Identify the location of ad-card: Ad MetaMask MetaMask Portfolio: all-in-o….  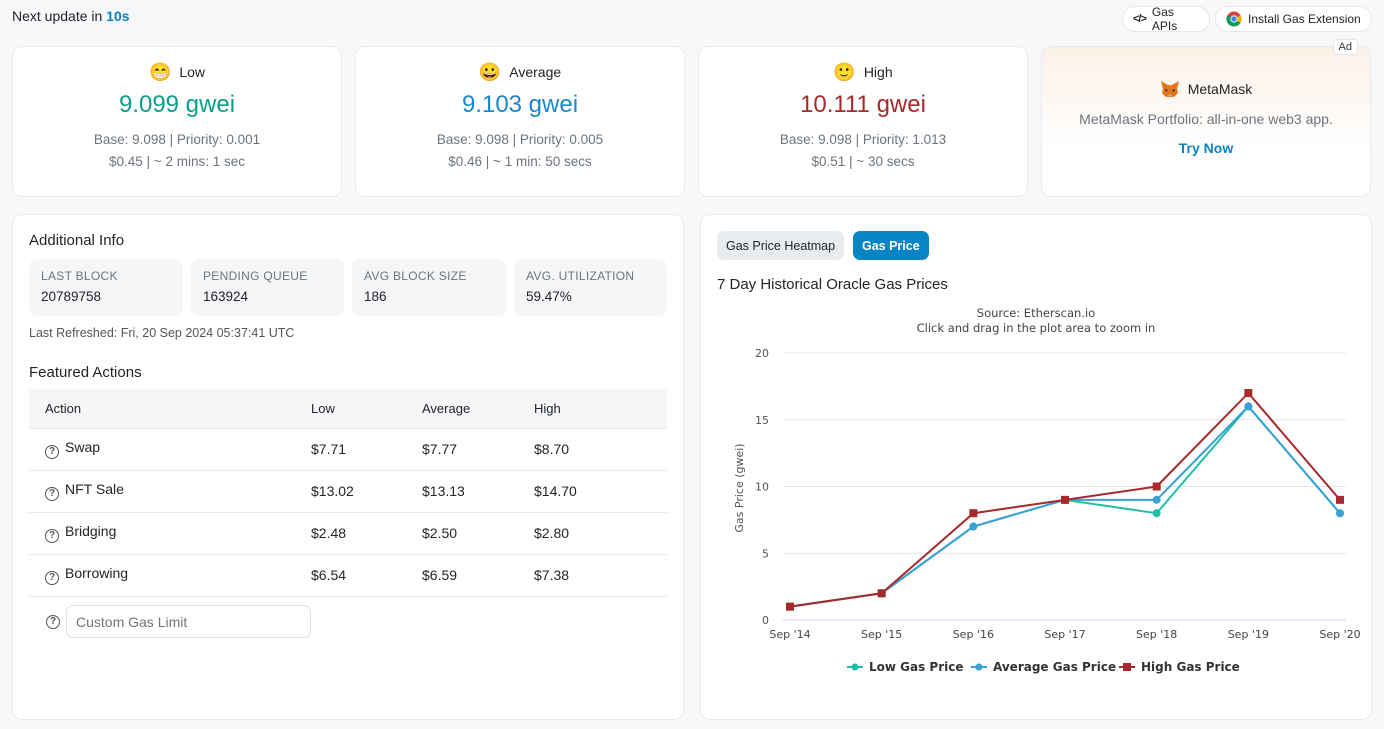
(1206, 118).